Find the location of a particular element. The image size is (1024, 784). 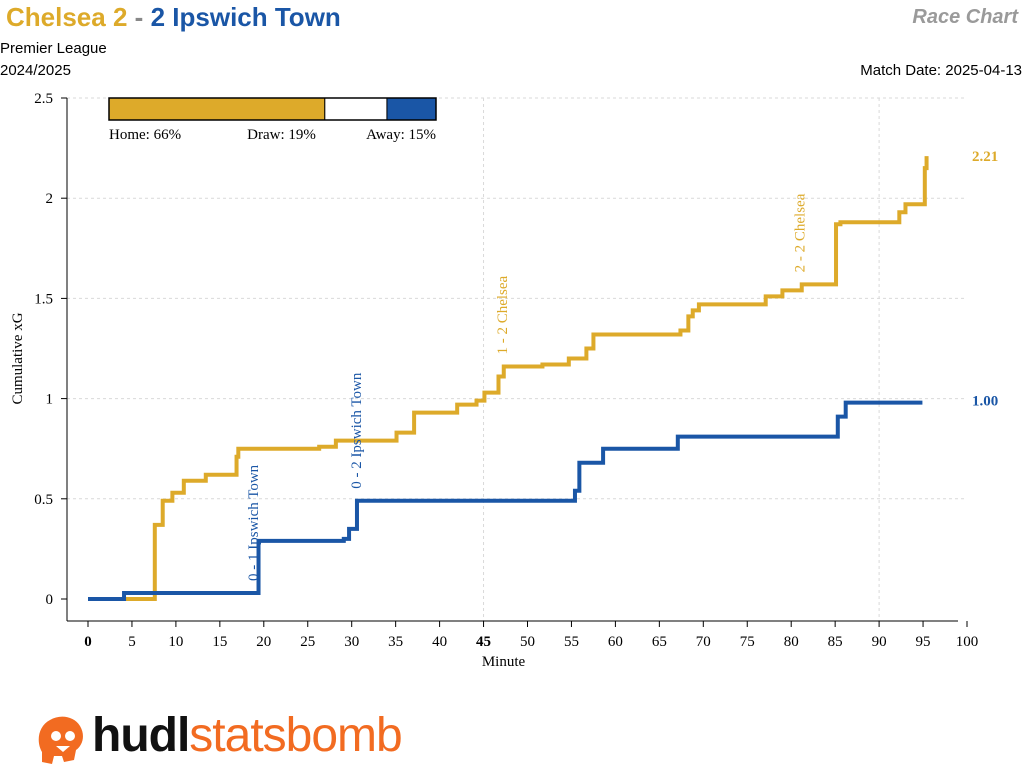

x-tick-label: 5 is located at coordinates (132, 642).